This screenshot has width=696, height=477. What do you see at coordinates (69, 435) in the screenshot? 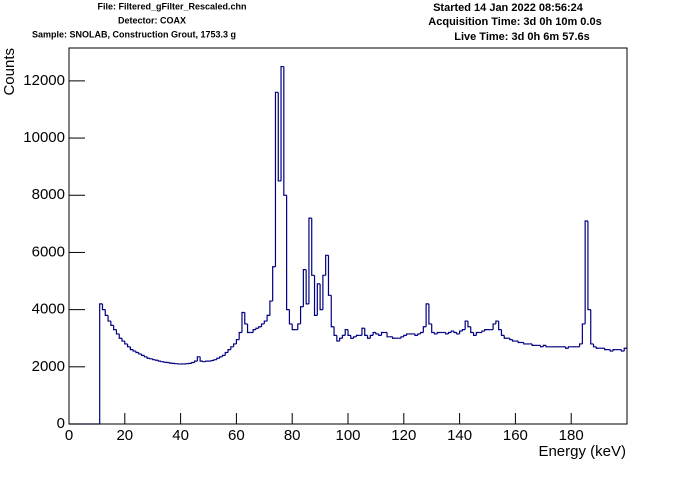
I see `x-tick-label: 0` at bounding box center [69, 435].